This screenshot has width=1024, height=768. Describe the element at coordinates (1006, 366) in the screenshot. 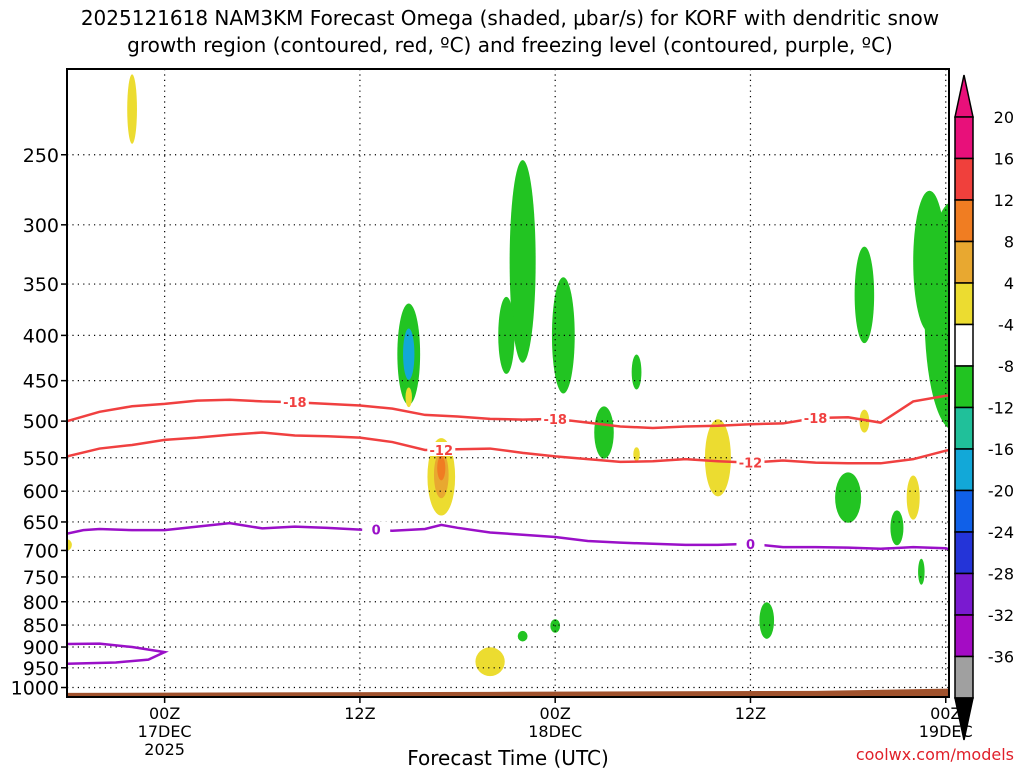

I see `colorbar-label: -8` at that location.